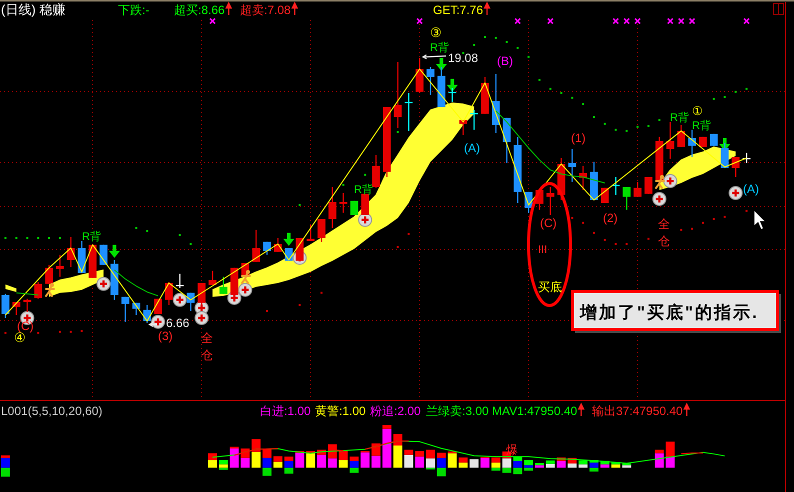 Image resolution: width=794 pixels, height=492 pixels. What do you see at coordinates (396, 411) in the screenshot?
I see `text: 粉追:2.00` at bounding box center [396, 411].